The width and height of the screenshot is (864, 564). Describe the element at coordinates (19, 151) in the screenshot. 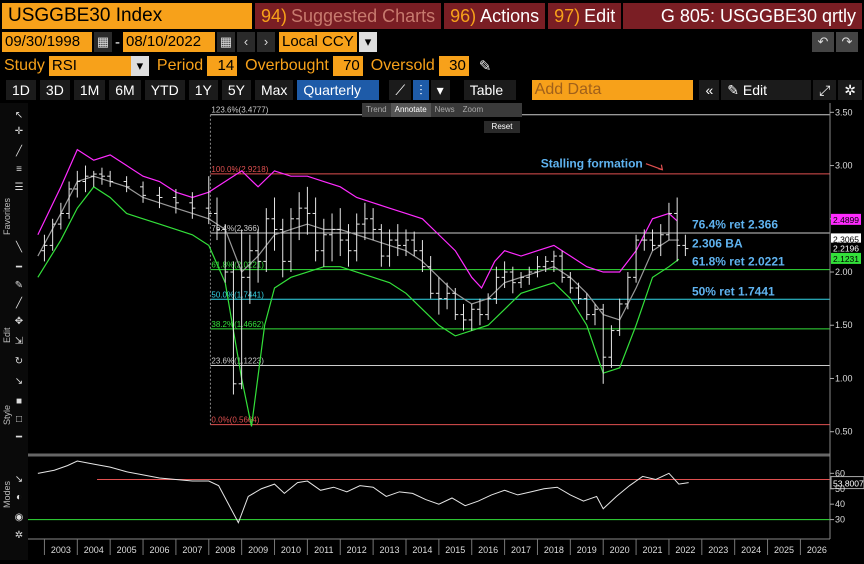

I see `line-icon: ╱` at that location.